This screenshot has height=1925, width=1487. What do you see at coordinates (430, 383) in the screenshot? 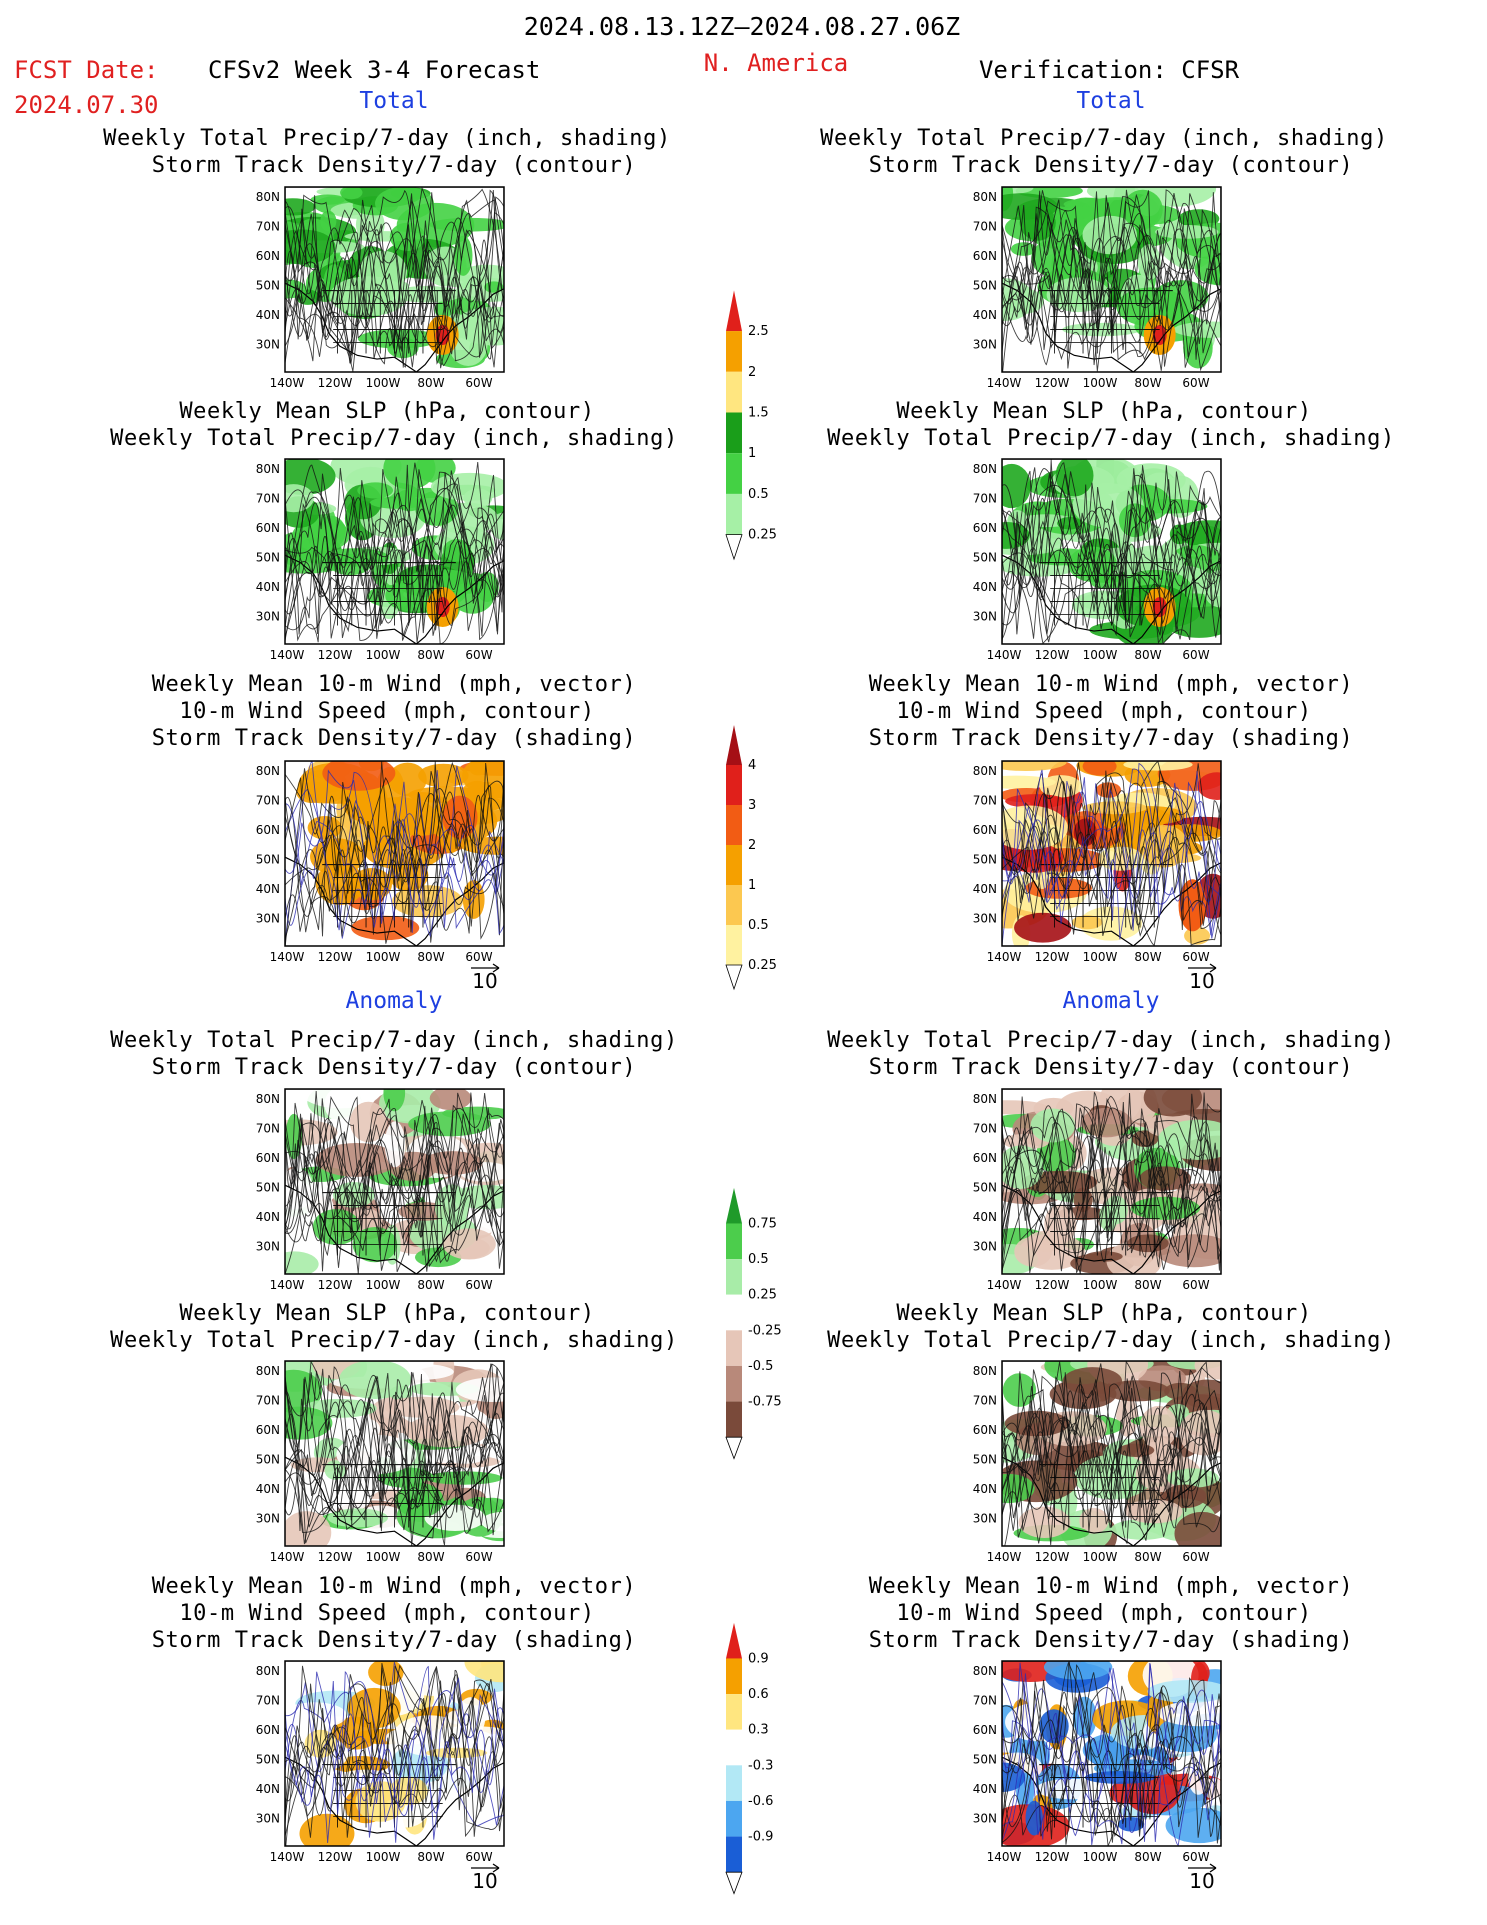
I see `lon-tick-label: 80W` at bounding box center [430, 383].